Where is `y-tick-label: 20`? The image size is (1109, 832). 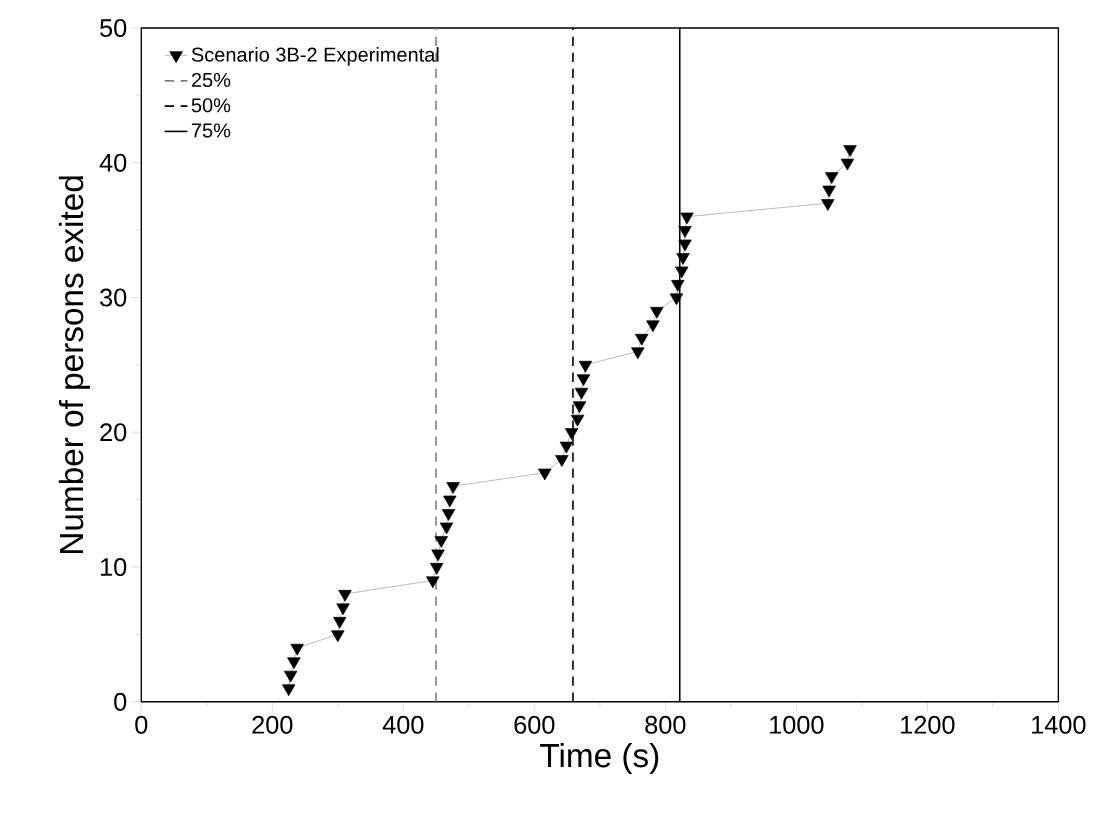 y-tick-label: 20 is located at coordinates (113, 432).